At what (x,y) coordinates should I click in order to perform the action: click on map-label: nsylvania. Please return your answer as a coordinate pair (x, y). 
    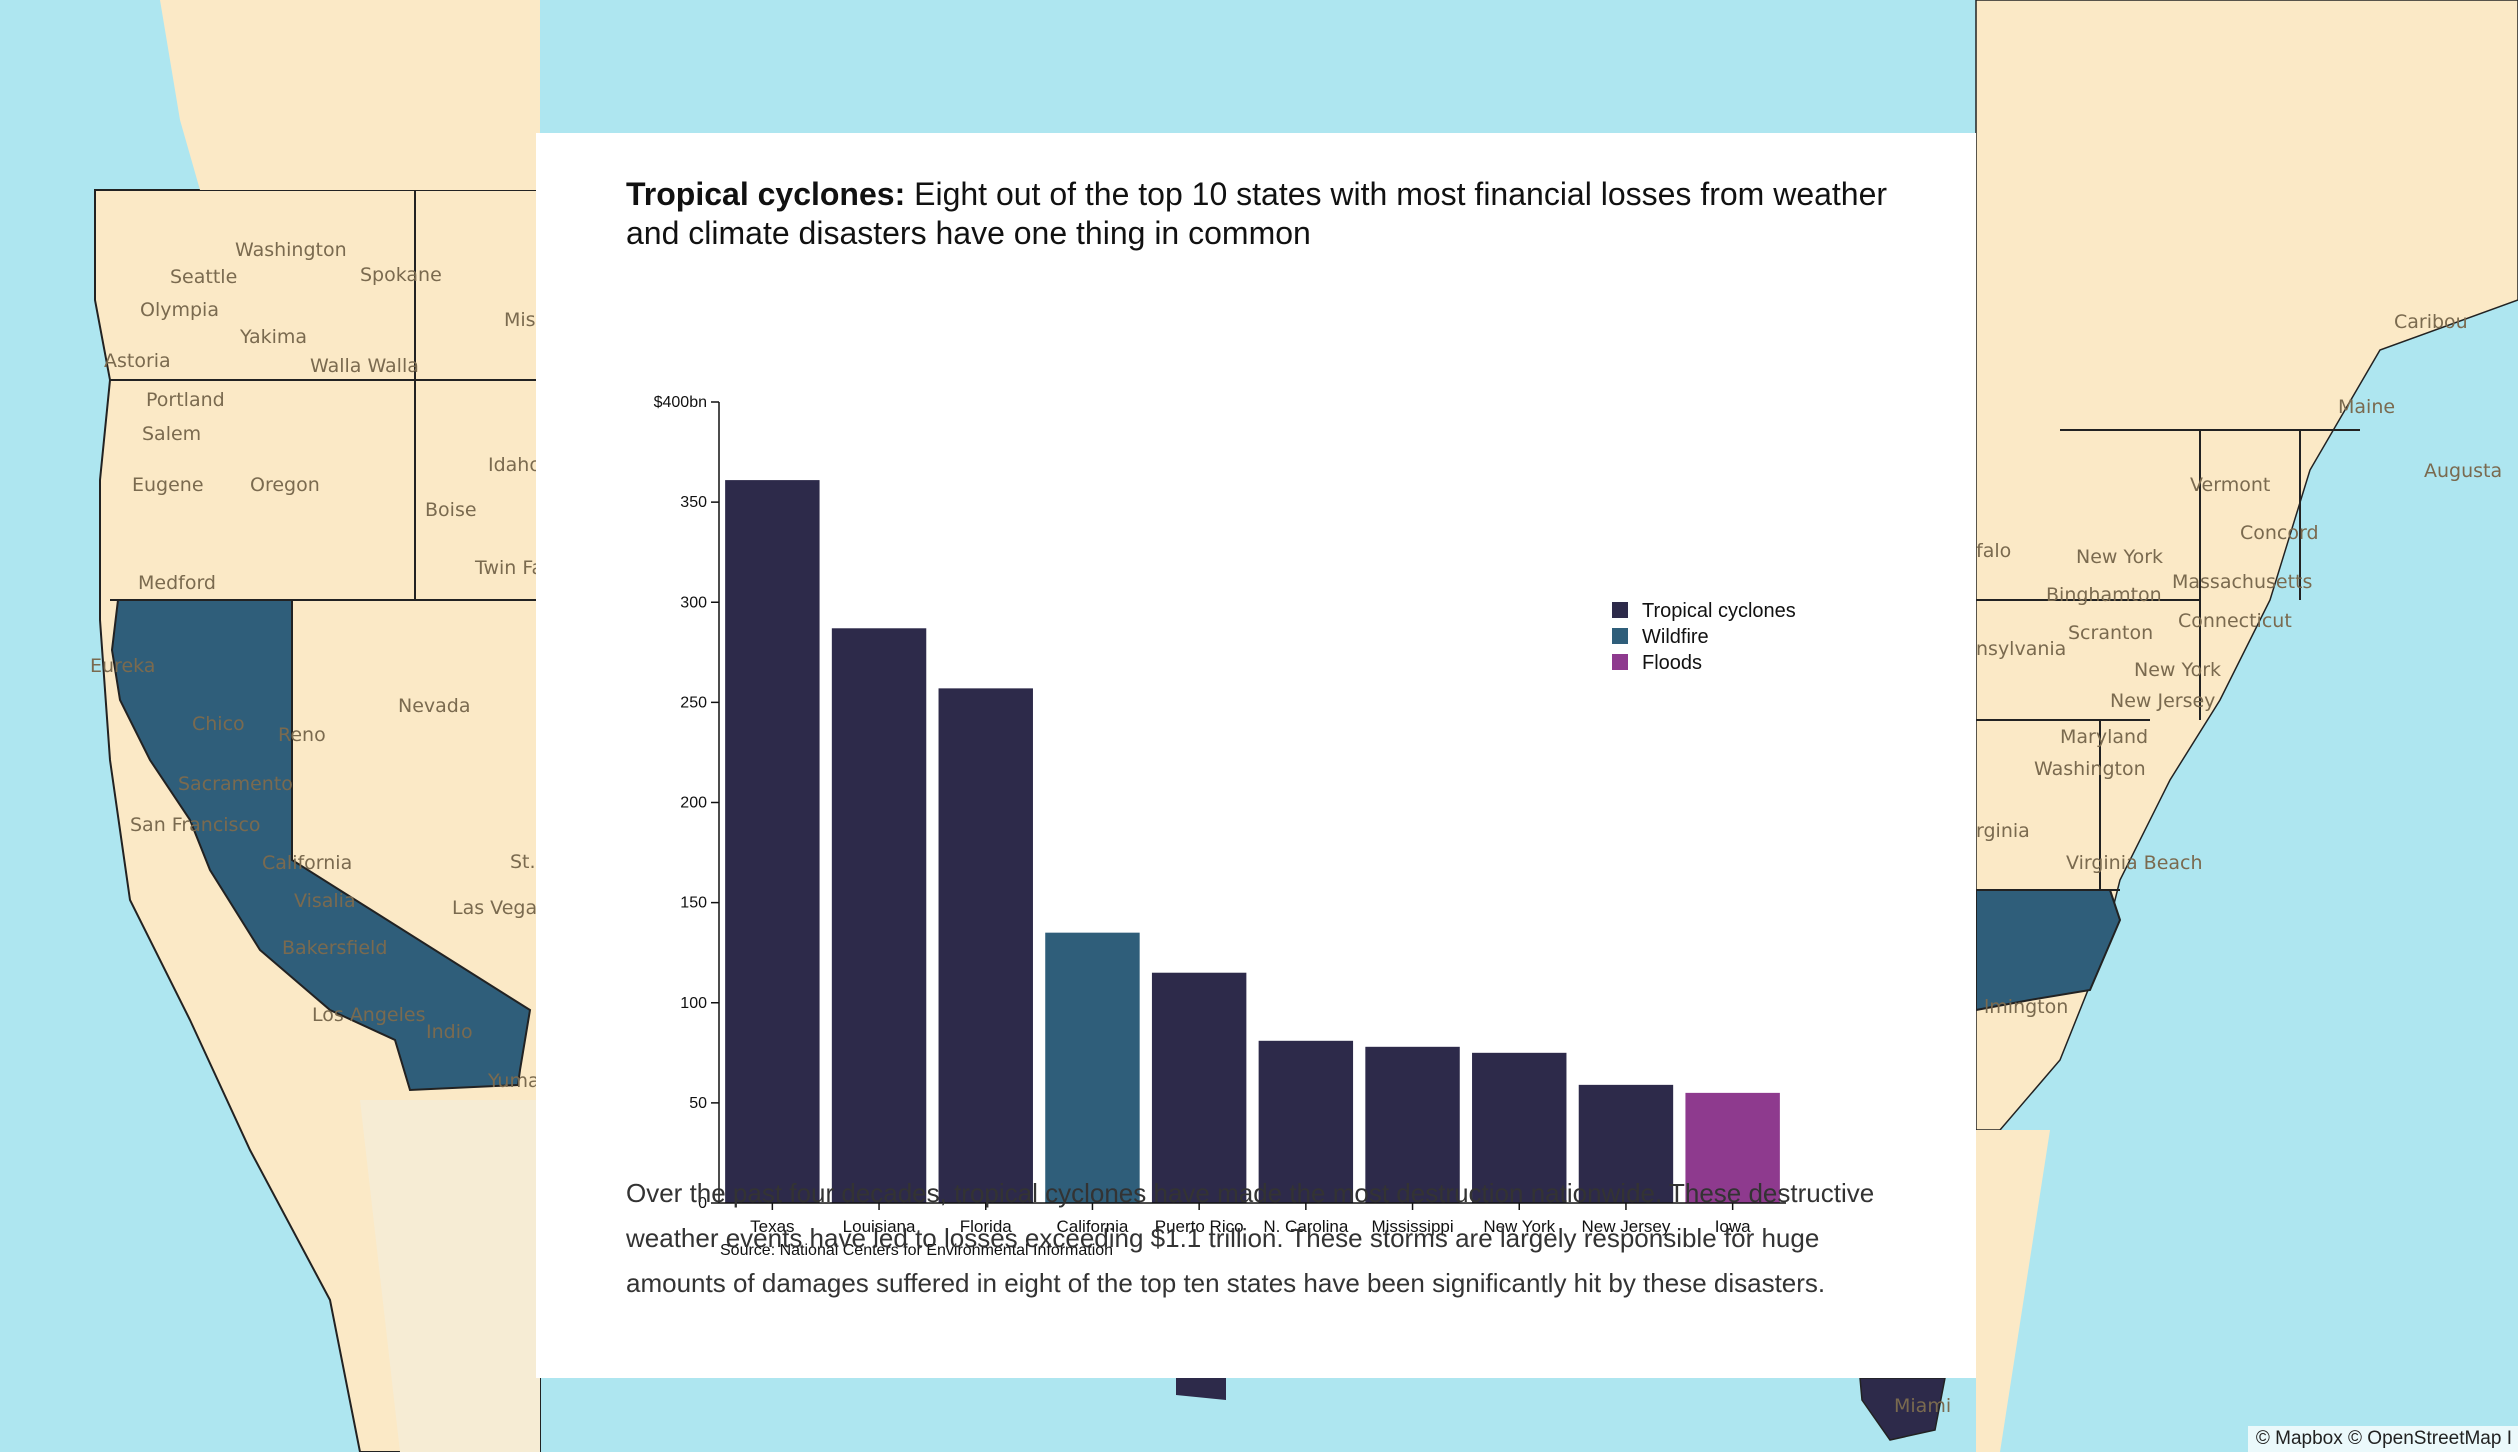
    Looking at the image, I should click on (2021, 649).